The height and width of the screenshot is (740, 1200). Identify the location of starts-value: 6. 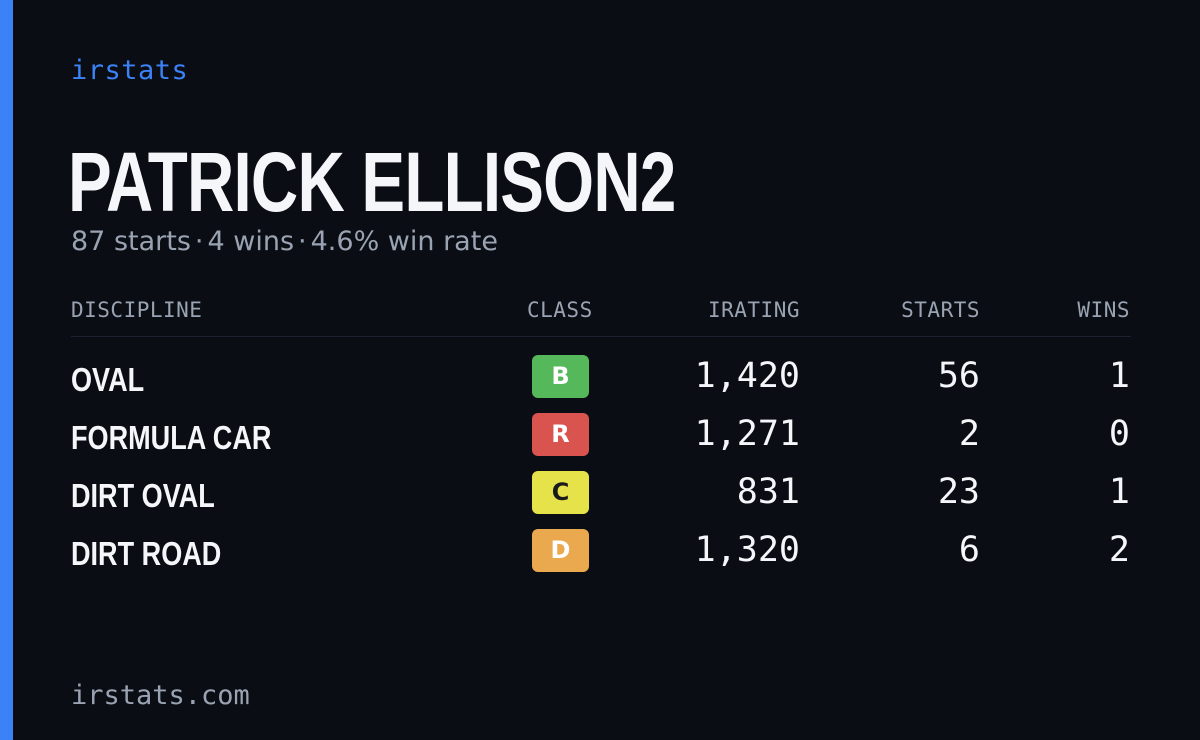
(969, 550).